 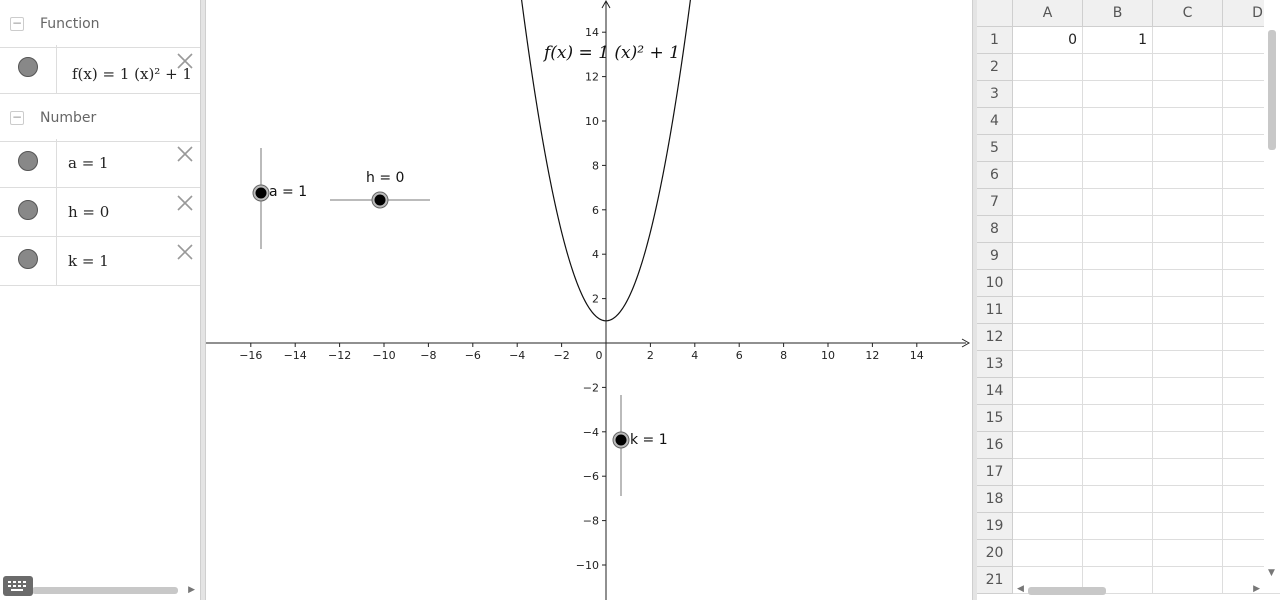 I want to click on cell-d20, so click(x=1251, y=553).